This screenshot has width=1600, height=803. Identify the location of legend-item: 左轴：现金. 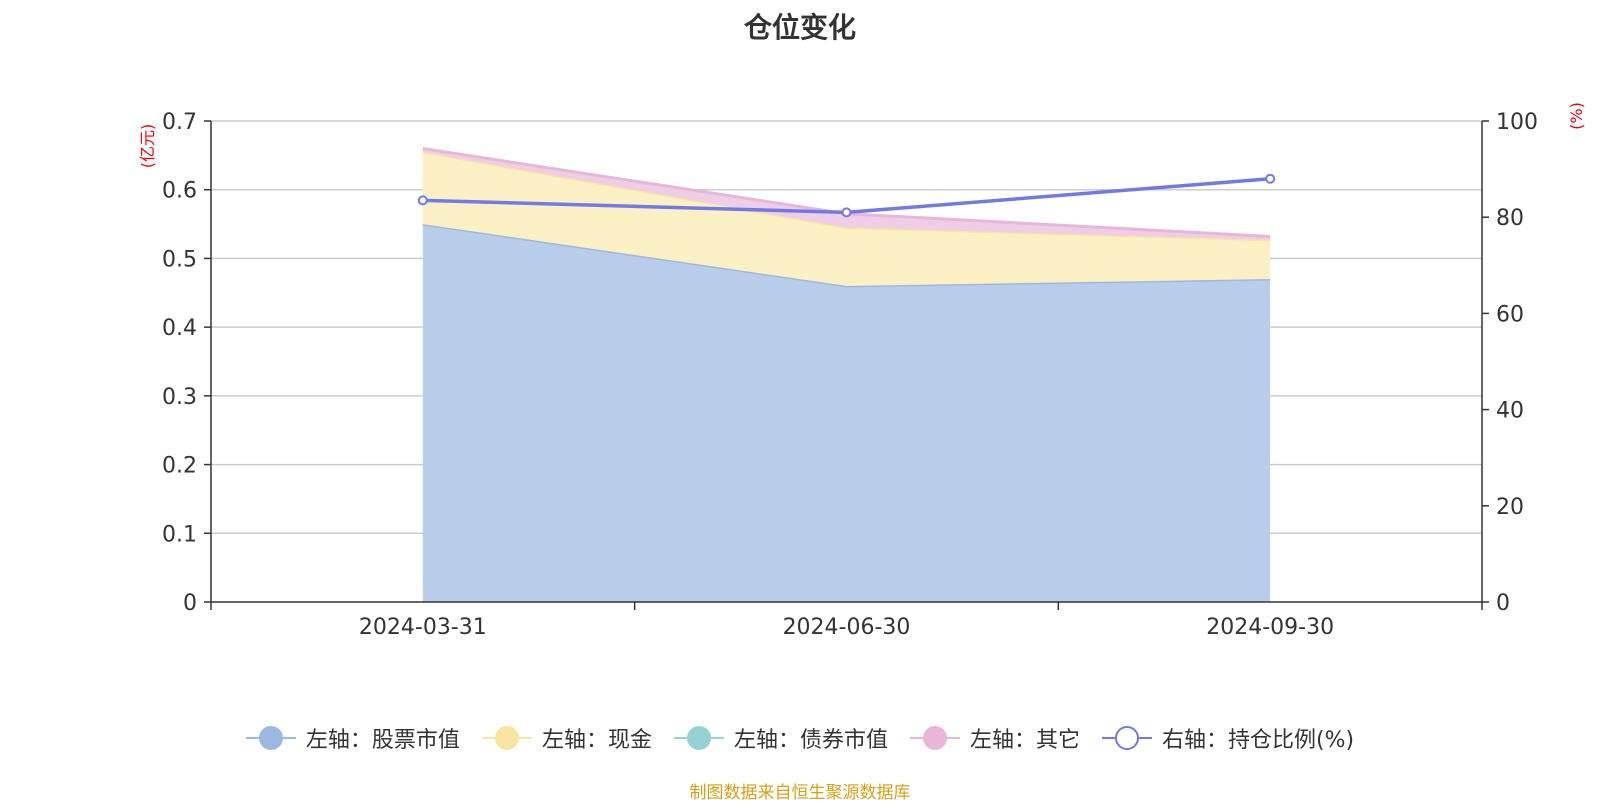
(566, 738).